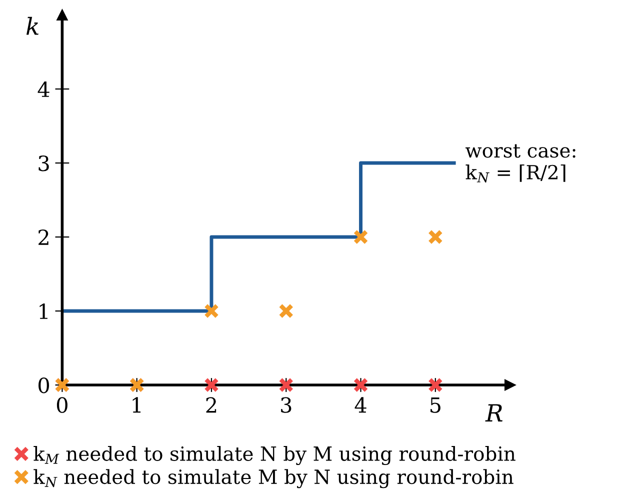 The width and height of the screenshot is (622, 500). What do you see at coordinates (286, 405) in the screenshot?
I see `x-tick-label: 3` at bounding box center [286, 405].